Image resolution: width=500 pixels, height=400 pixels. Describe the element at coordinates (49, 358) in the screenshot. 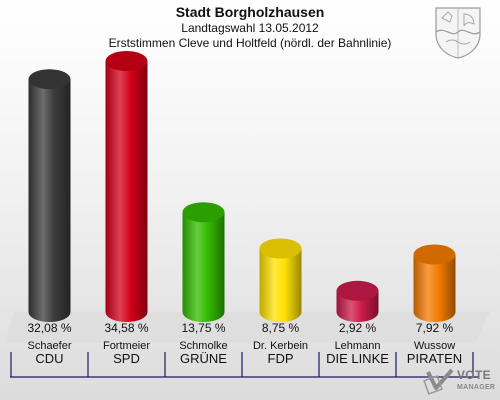

I see `party-label: CDU` at that location.